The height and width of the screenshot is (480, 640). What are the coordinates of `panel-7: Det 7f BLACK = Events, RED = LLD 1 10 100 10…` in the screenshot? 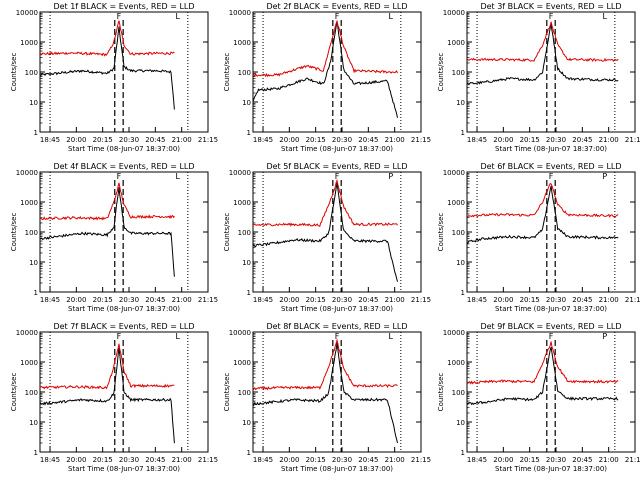 It's located at (114, 397).